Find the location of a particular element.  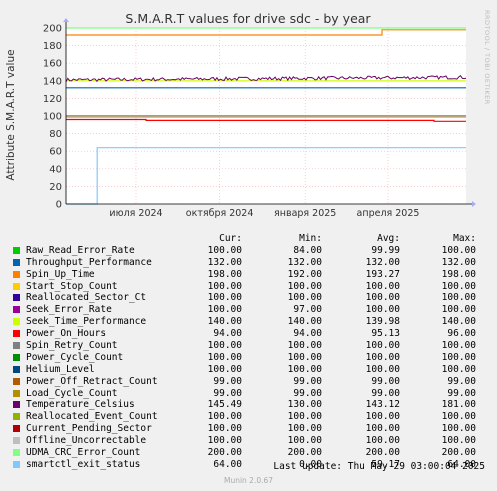

x-tick-label: июля 2024 is located at coordinates (135, 213).